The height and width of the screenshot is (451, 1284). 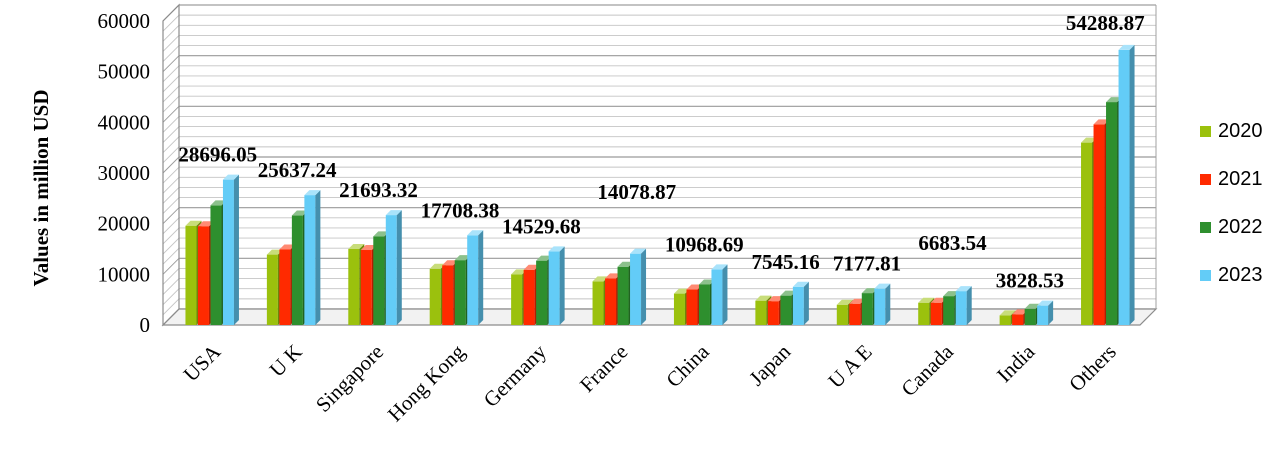 What do you see at coordinates (849, 366) in the screenshot?
I see `x-tick-label: U A E` at bounding box center [849, 366].